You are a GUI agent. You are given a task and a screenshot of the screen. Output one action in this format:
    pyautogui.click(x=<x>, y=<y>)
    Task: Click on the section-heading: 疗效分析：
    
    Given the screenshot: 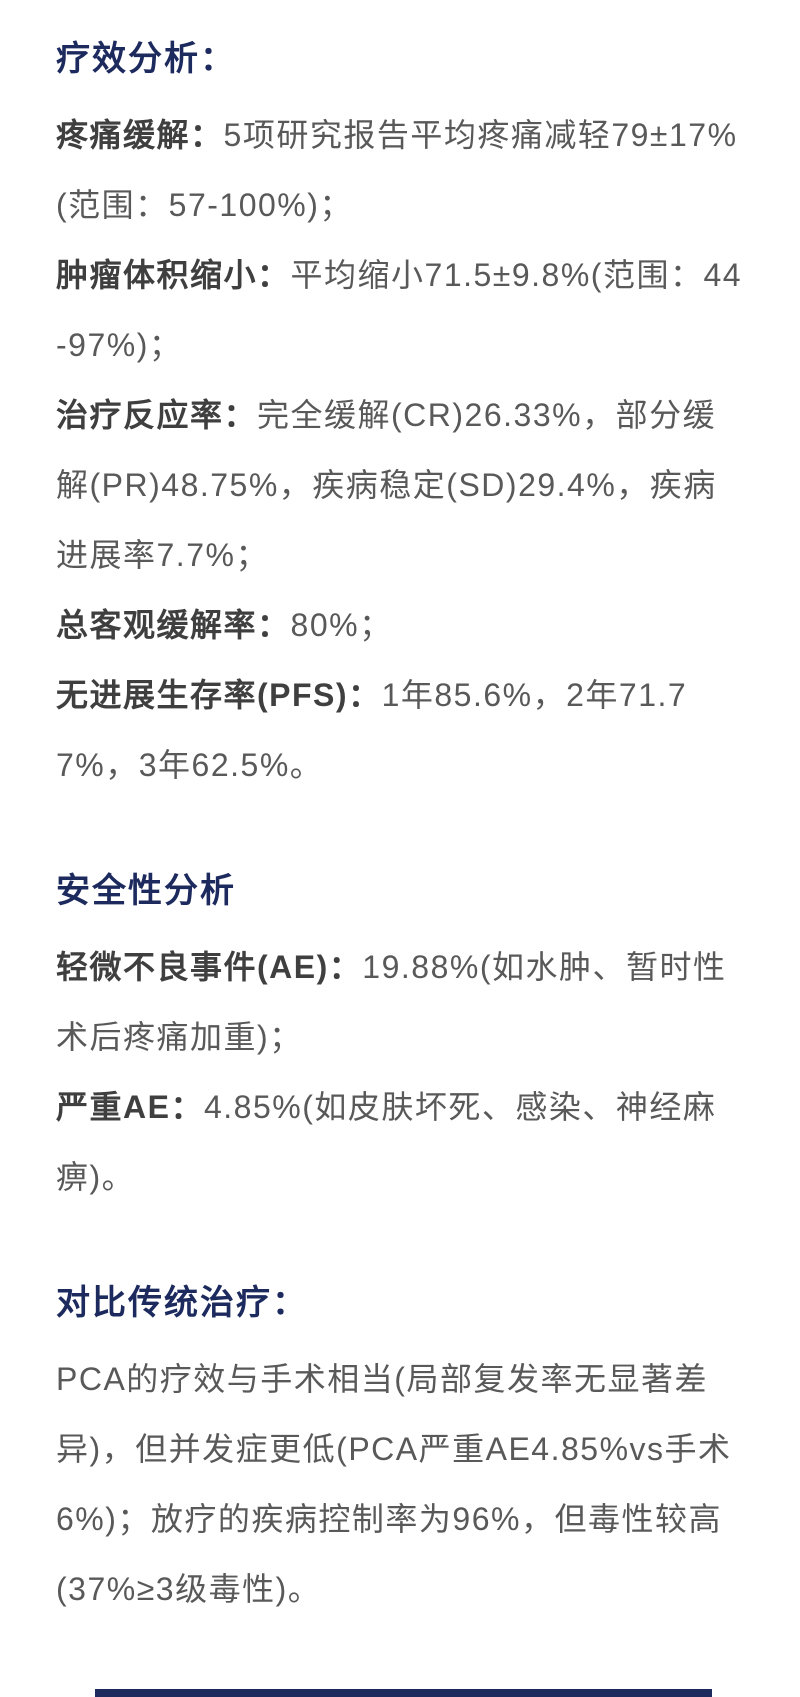 What is the action you would take?
    pyautogui.click(x=146, y=59)
    